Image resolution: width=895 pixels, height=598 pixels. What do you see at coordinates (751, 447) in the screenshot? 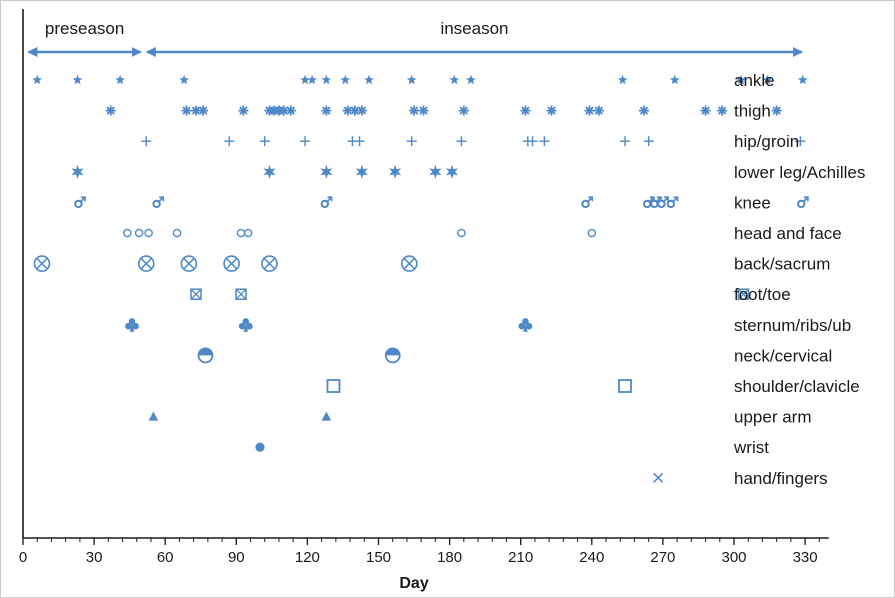
I see `category-label-wrist: wrist` at bounding box center [751, 447].